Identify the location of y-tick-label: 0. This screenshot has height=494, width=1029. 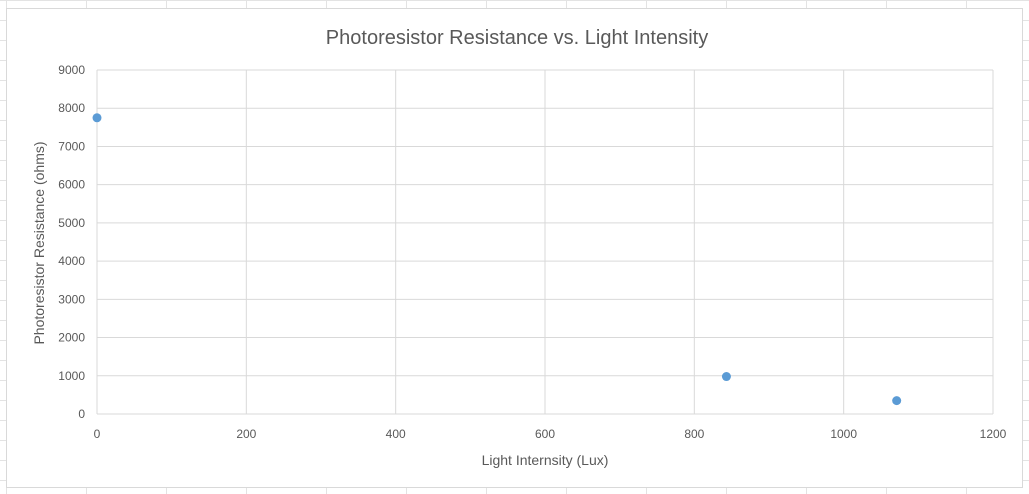
(81, 414).